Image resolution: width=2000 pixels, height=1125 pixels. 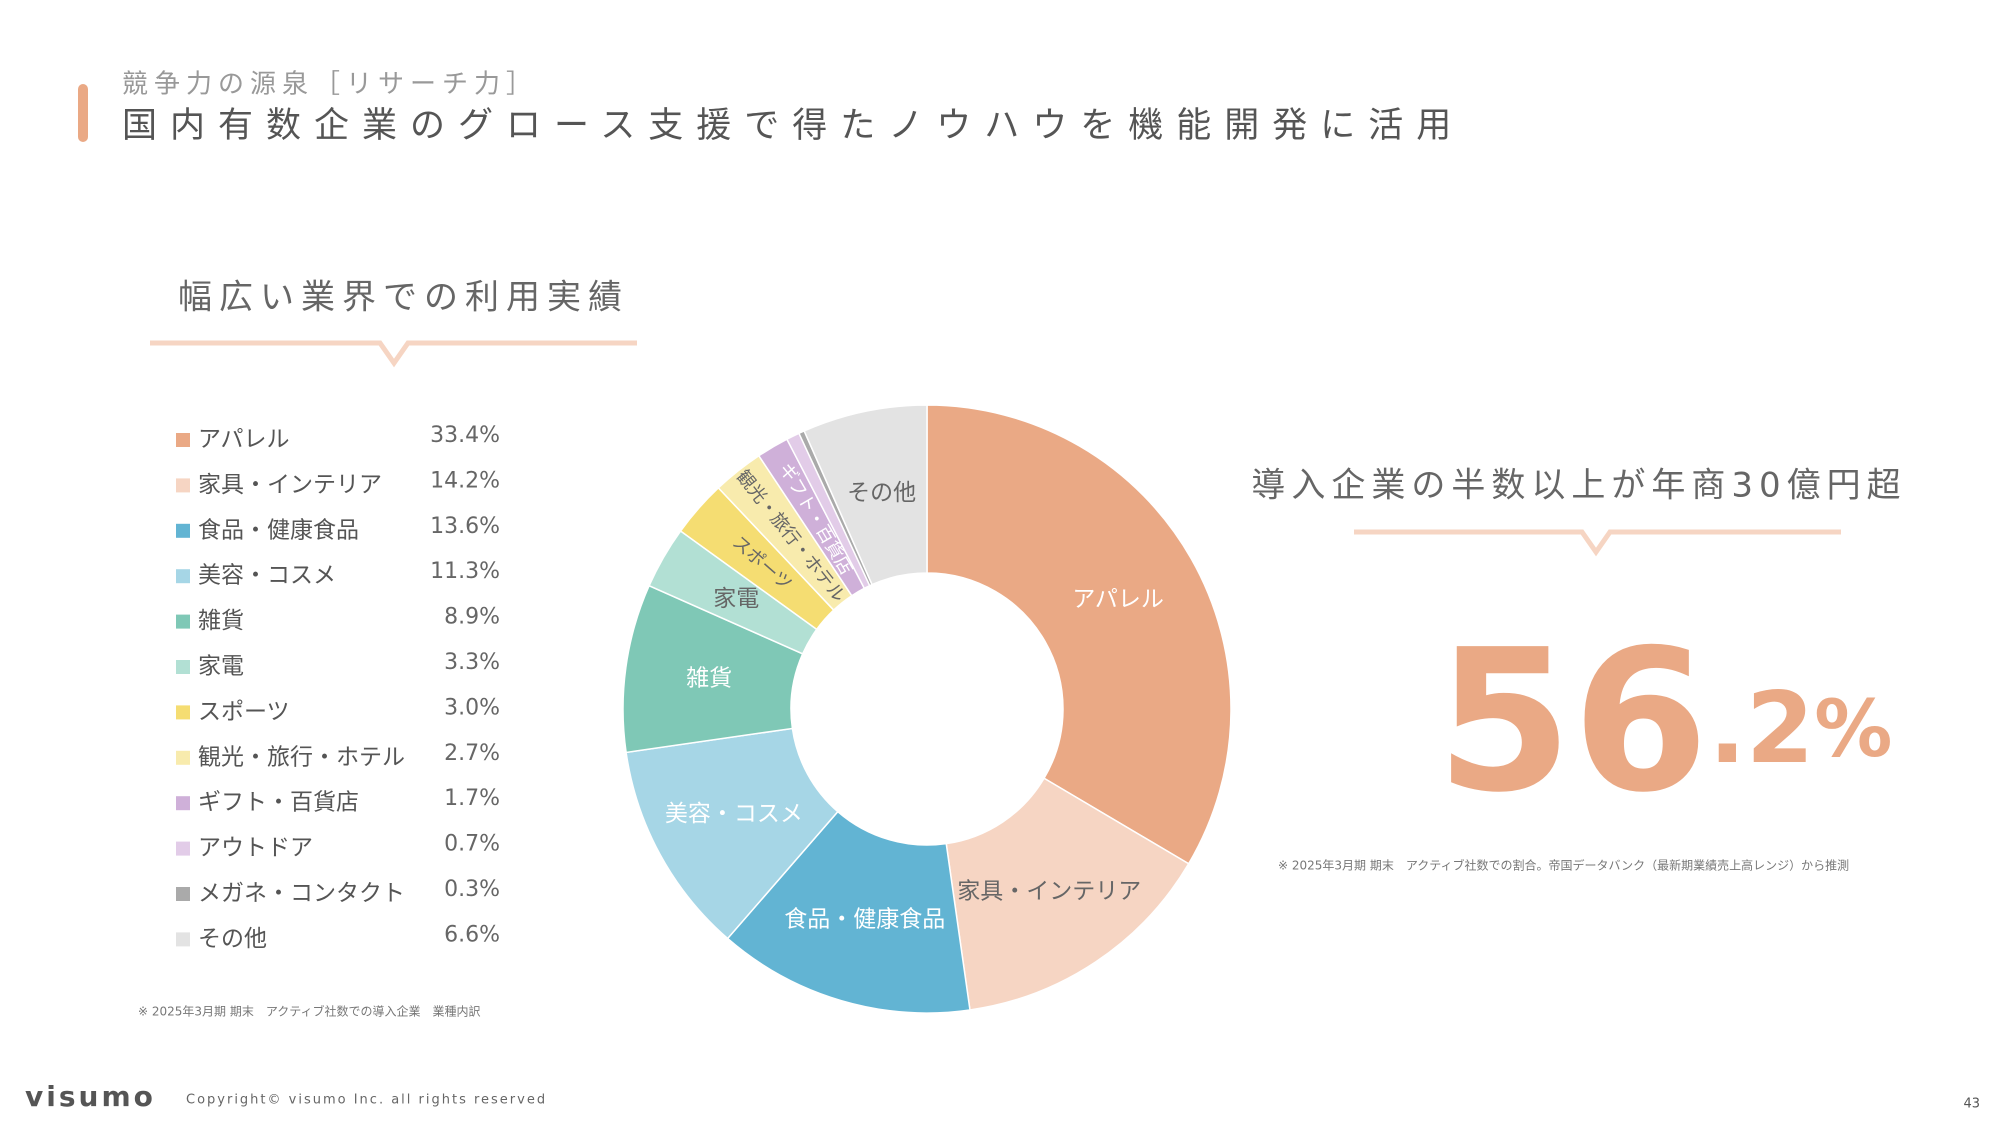 I want to click on highlight-number: 56.2%, so click(x=1664, y=722).